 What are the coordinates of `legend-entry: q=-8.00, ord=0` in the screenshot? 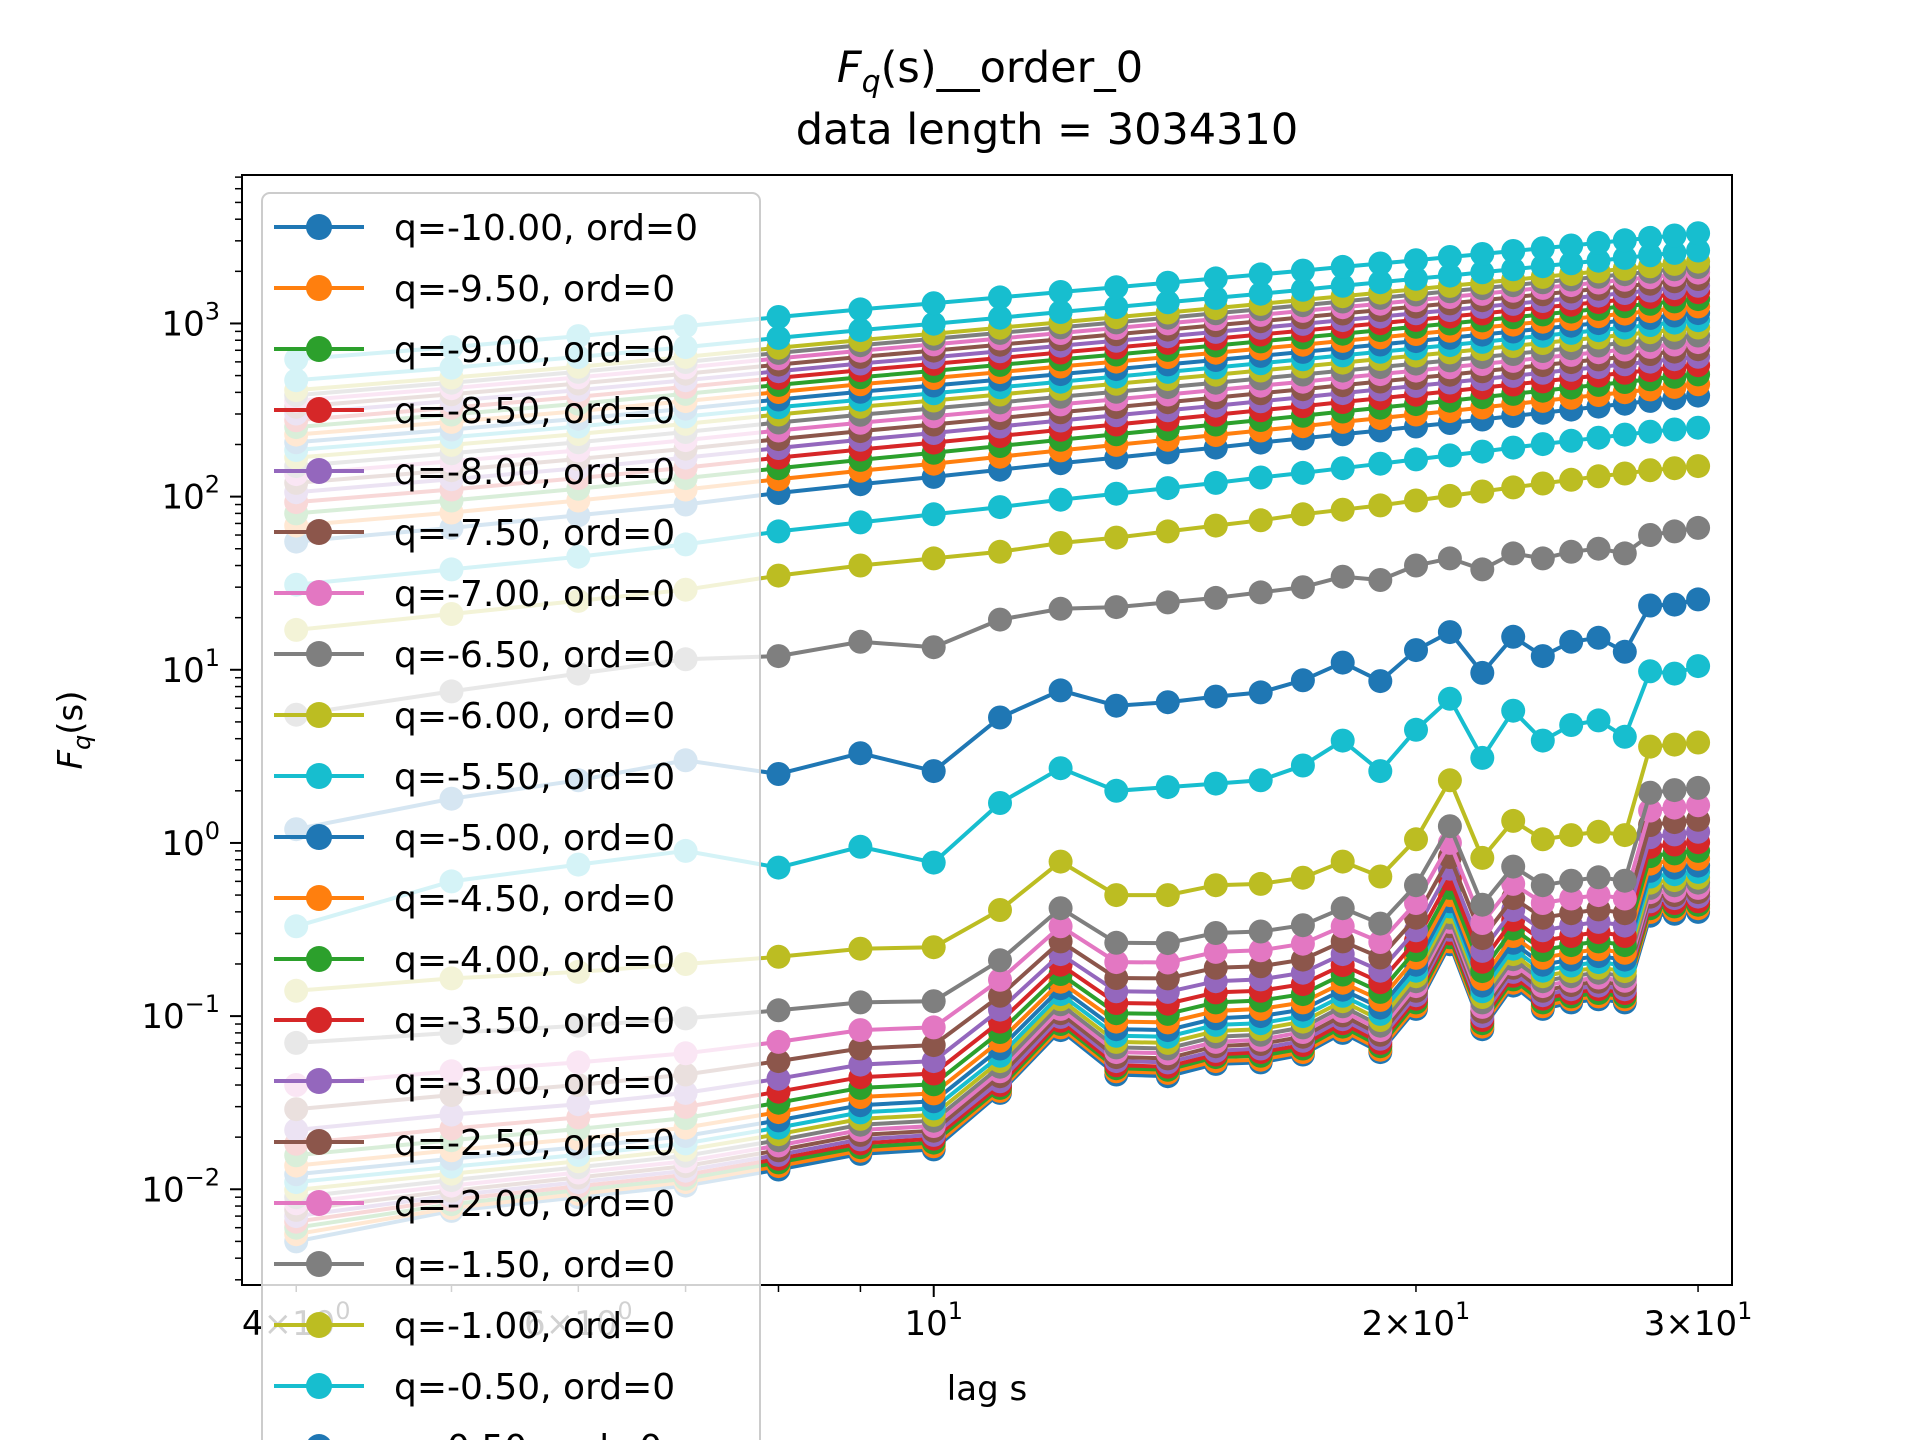 It's located at (474, 472).